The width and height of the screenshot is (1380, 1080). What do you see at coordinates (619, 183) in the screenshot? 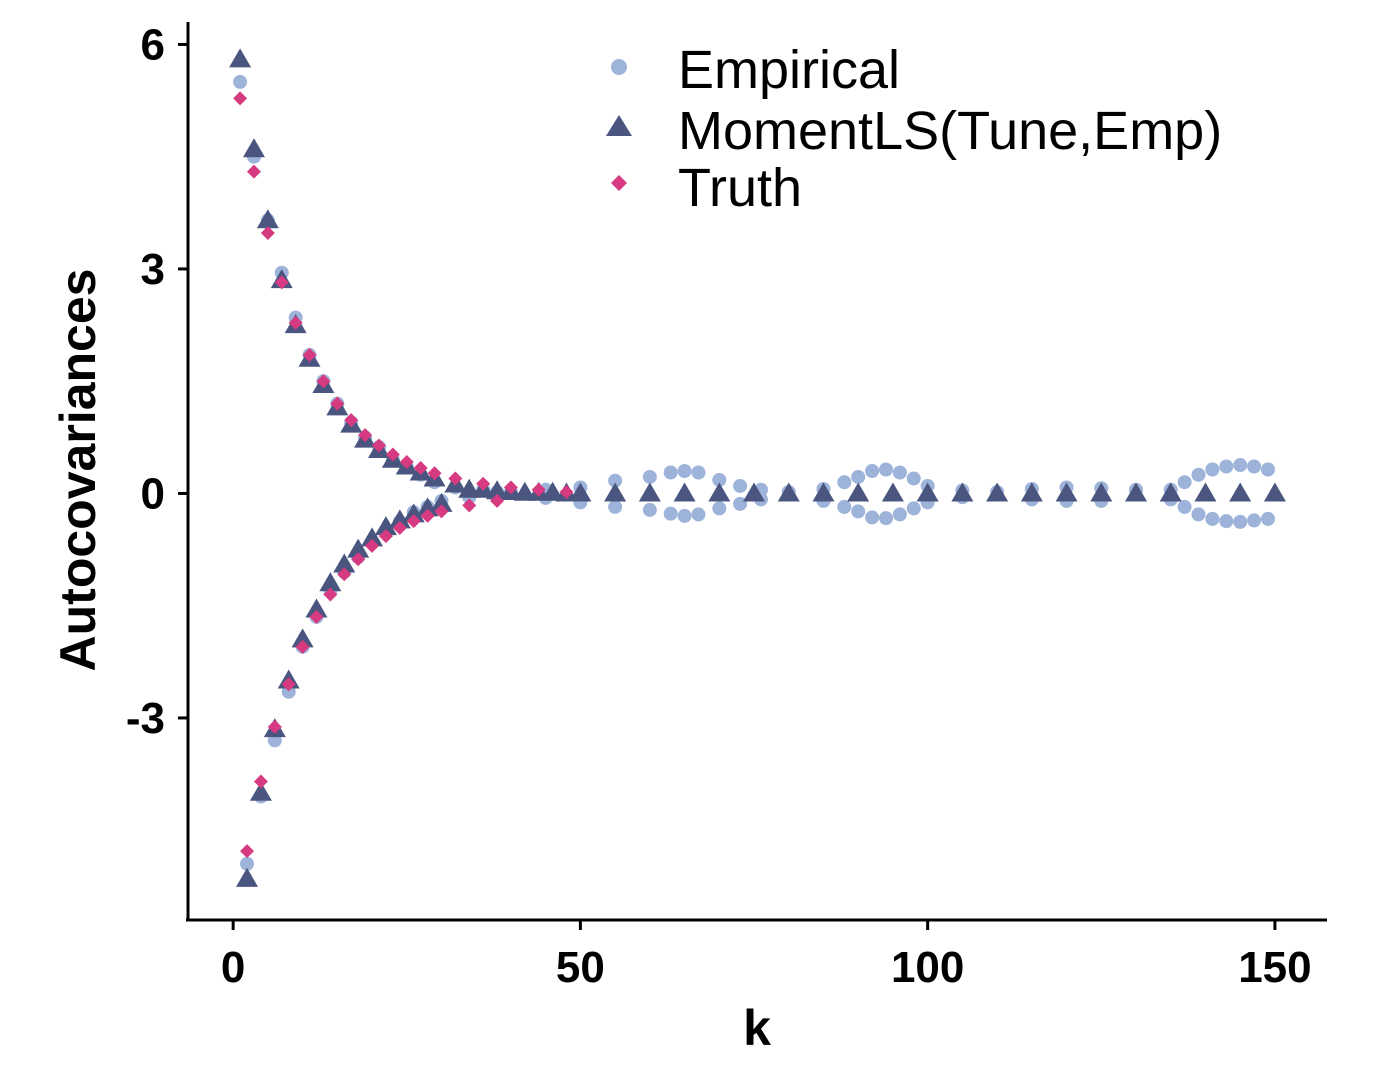
I see `legend-marker-diamond` at bounding box center [619, 183].